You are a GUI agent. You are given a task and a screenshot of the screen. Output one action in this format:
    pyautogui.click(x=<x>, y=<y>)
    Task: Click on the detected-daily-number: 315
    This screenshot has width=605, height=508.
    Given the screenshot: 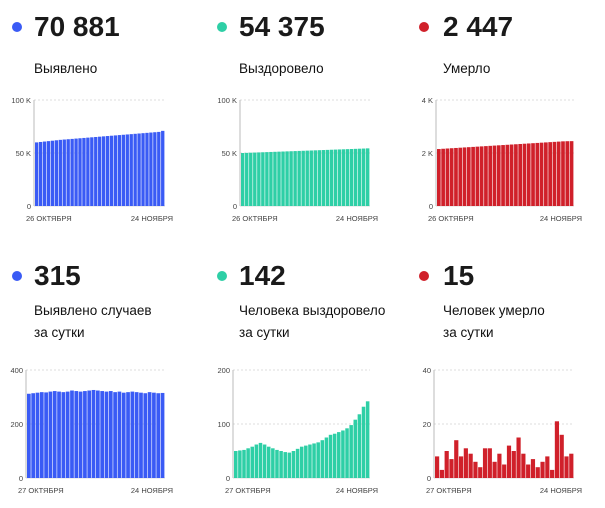 What is the action you would take?
    pyautogui.click(x=57, y=275)
    